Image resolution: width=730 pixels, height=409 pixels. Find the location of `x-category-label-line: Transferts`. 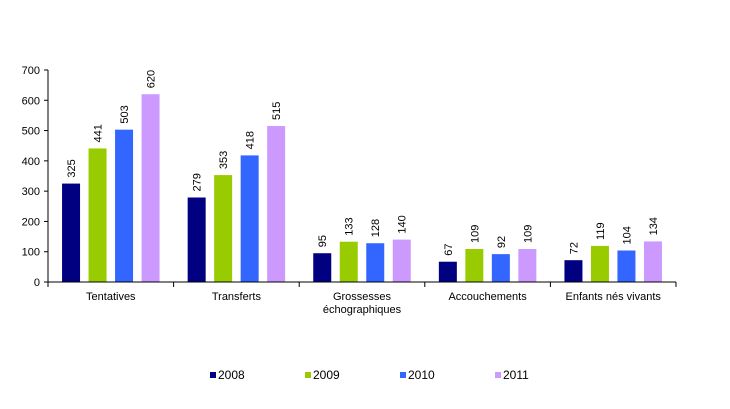

x-category-label-line: Transferts is located at coordinates (237, 297).